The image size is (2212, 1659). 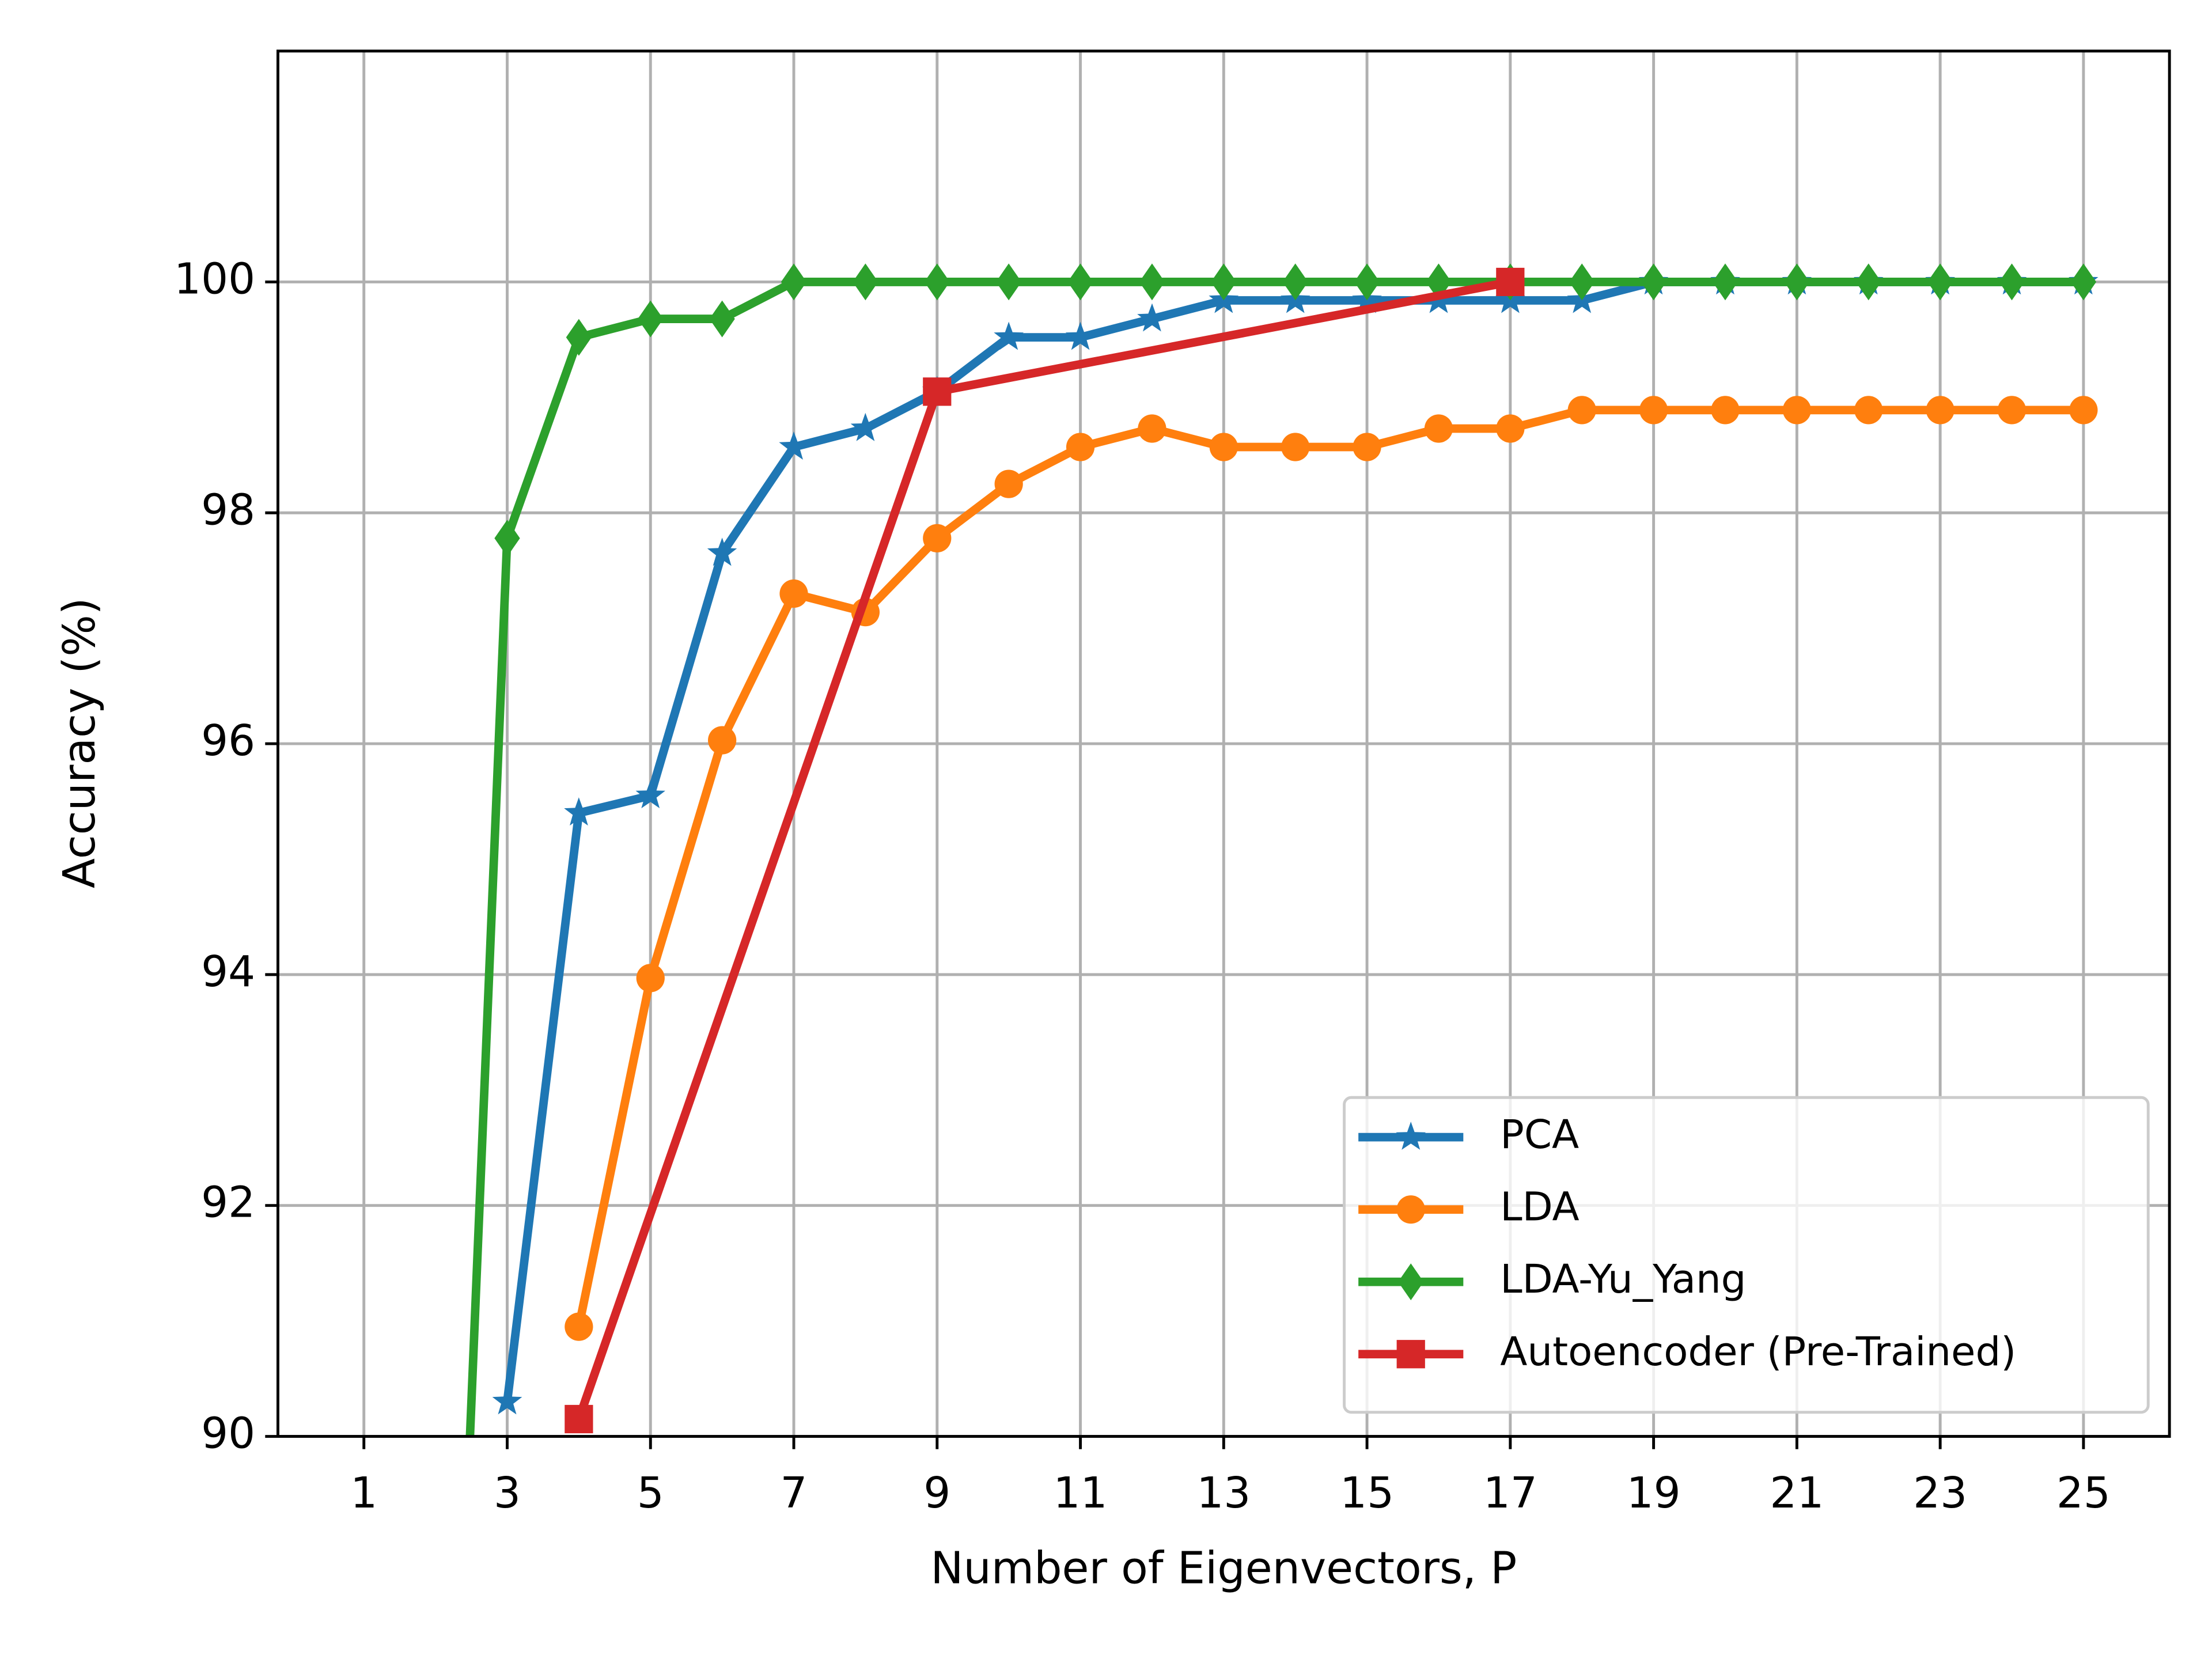 What do you see at coordinates (363, 1493) in the screenshot?
I see `x-tick-label: 1` at bounding box center [363, 1493].